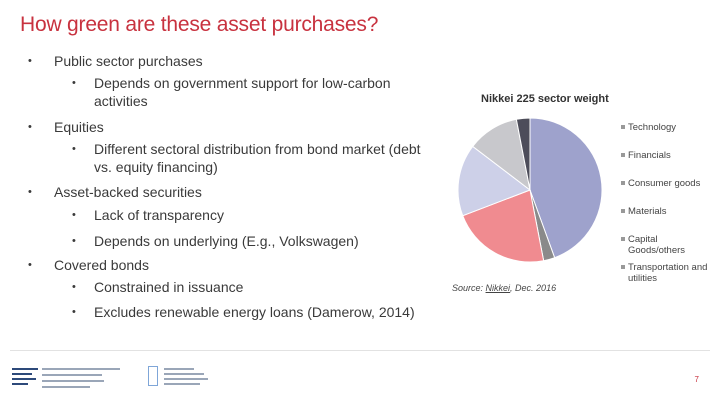 The height and width of the screenshot is (405, 720). I want to click on source-prefix: Source:, so click(469, 288).